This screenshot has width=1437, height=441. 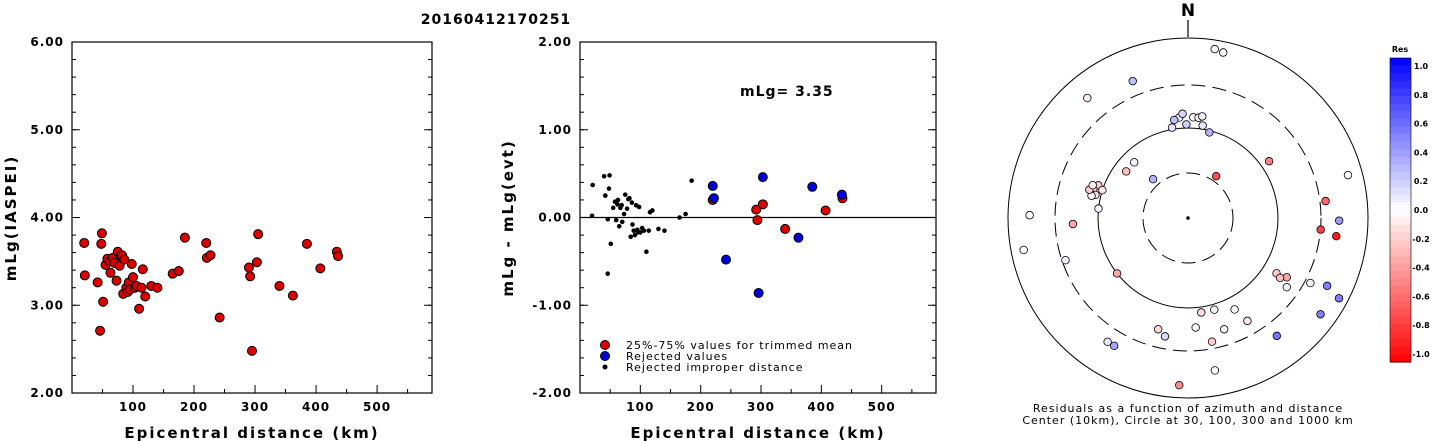 What do you see at coordinates (11, 218) in the screenshot?
I see `magnitude-y-axis-label: mLg(IASPEI)` at bounding box center [11, 218].